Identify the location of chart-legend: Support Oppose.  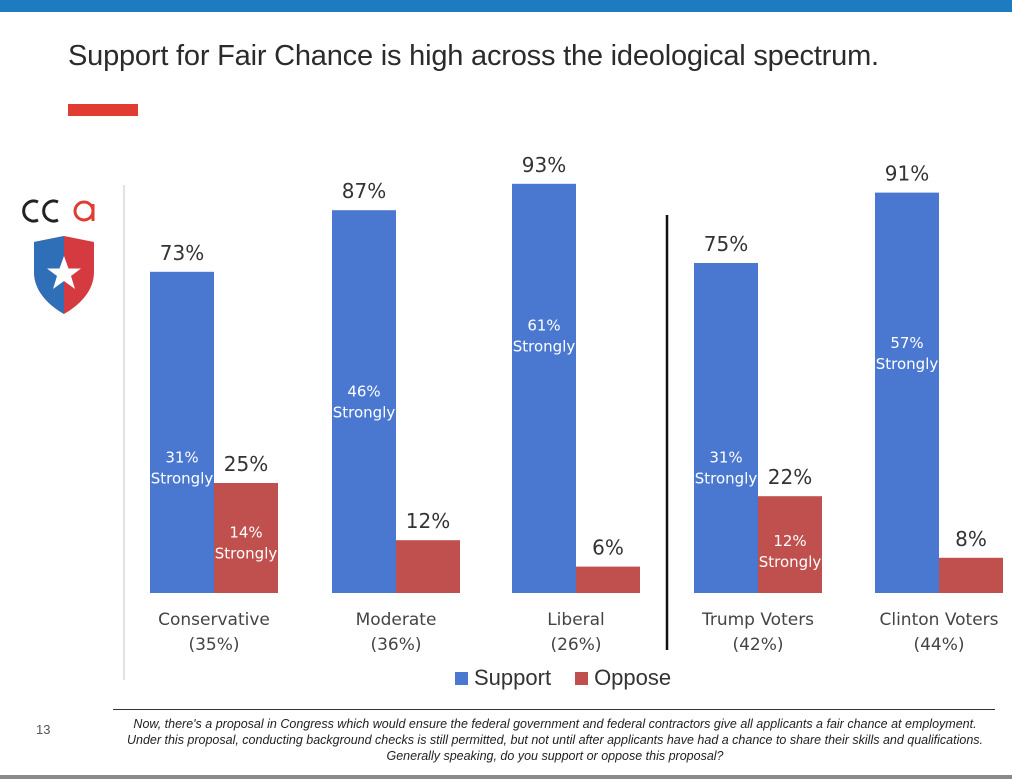
(575, 678).